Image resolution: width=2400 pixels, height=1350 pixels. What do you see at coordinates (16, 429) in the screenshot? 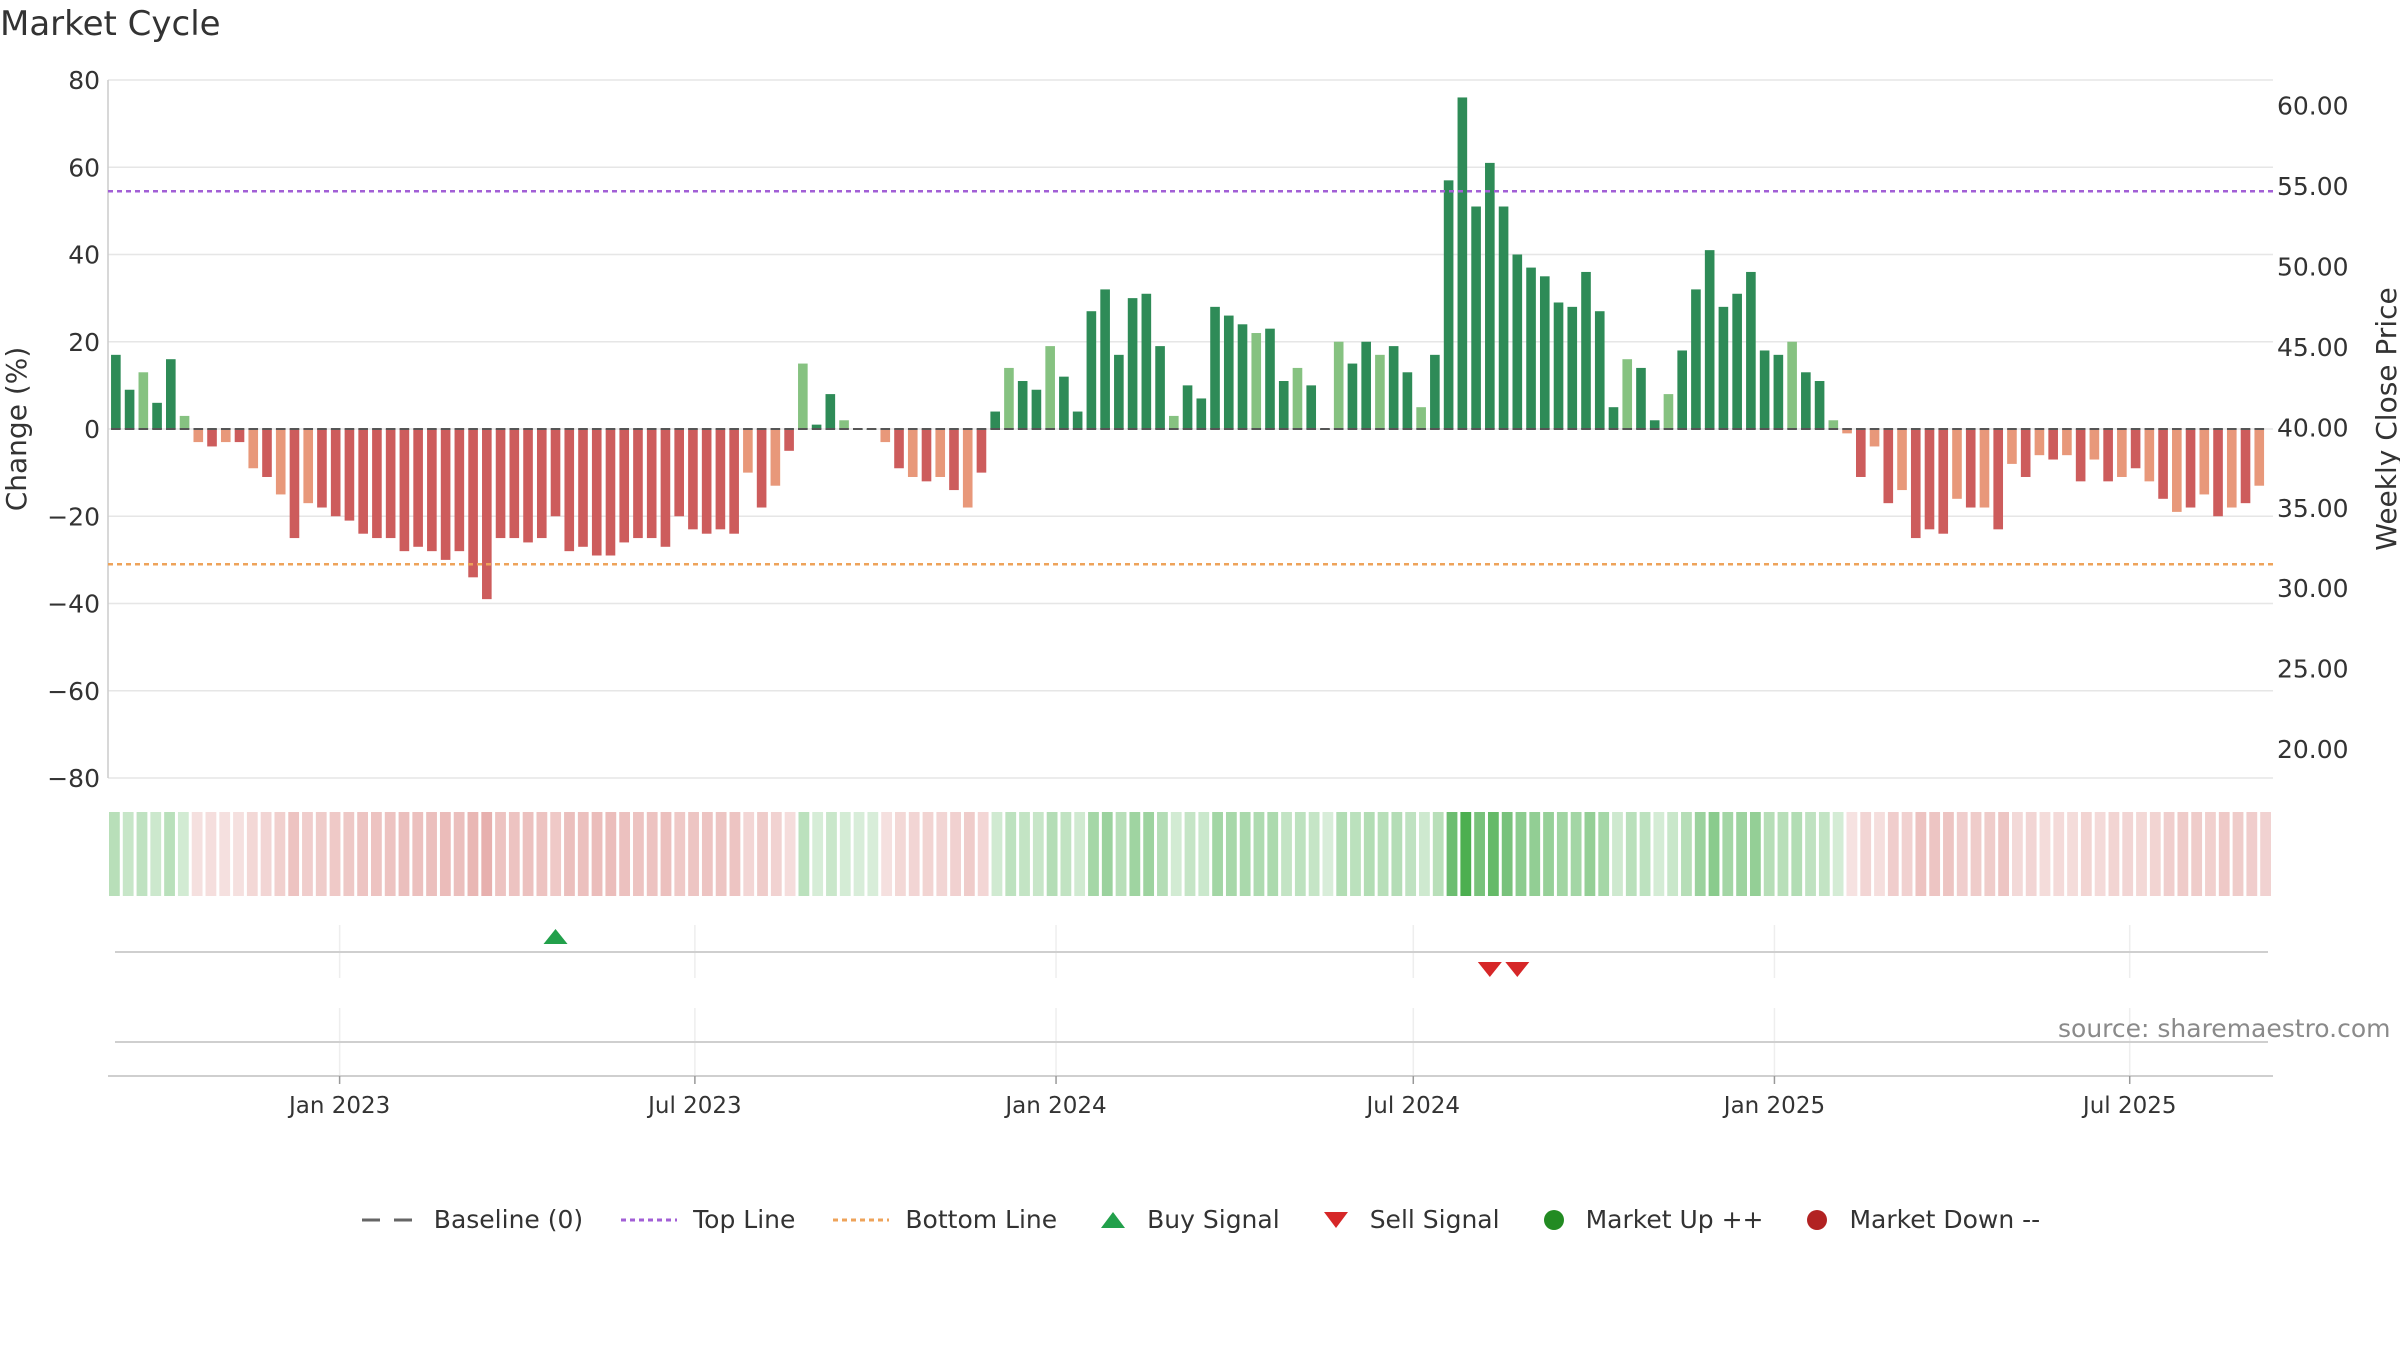
I see `y-axis-label: Change (%)` at bounding box center [16, 429].